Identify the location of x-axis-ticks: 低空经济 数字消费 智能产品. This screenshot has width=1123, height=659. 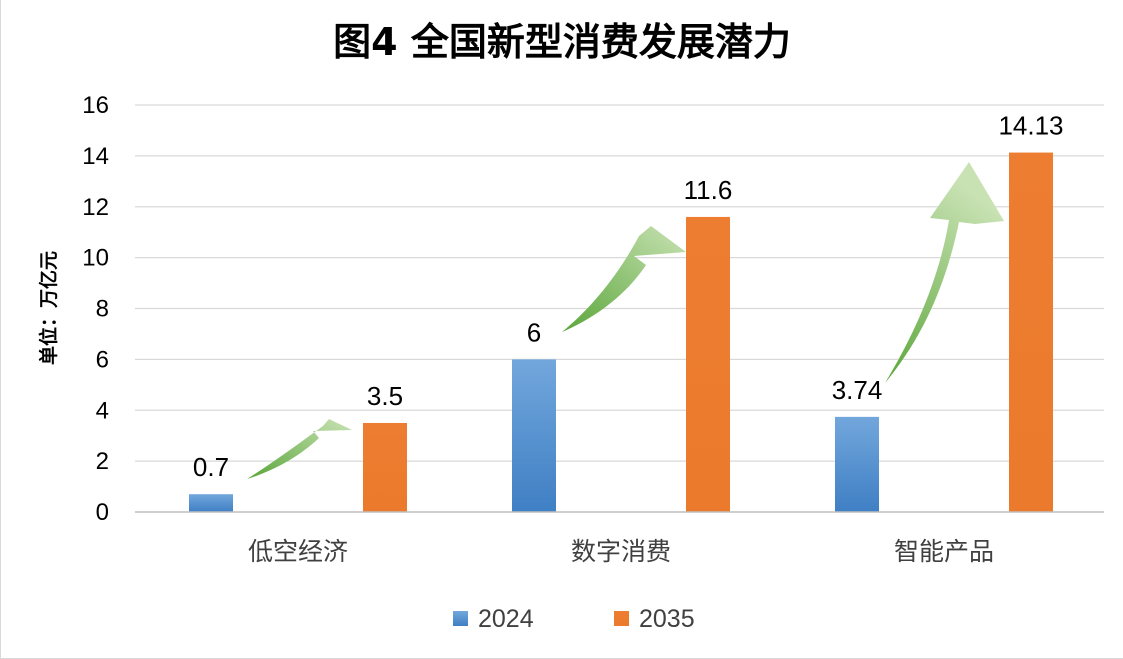
(621, 551).